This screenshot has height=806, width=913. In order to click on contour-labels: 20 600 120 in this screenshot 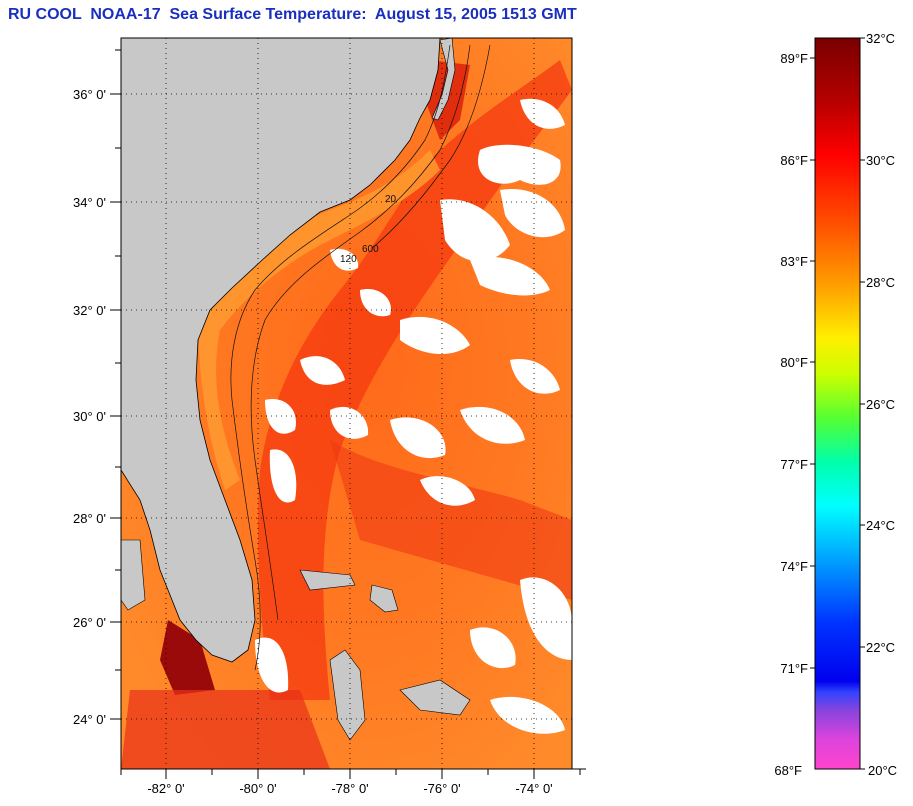, I will do `click(368, 229)`.